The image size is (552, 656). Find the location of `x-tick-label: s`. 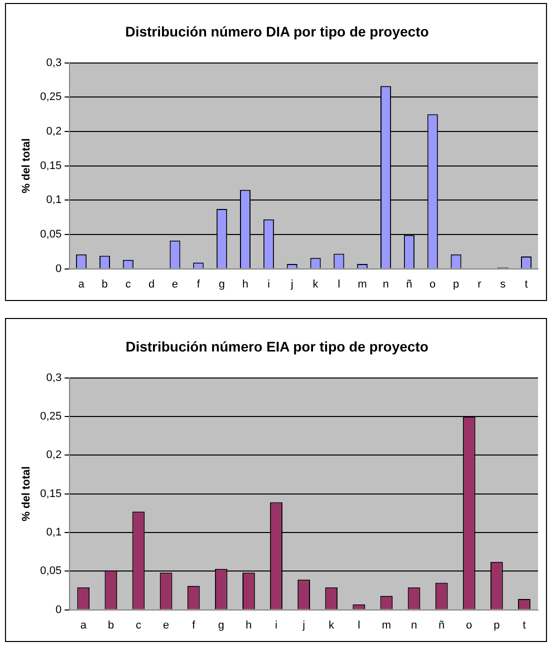

x-tick-label: s is located at coordinates (503, 284).